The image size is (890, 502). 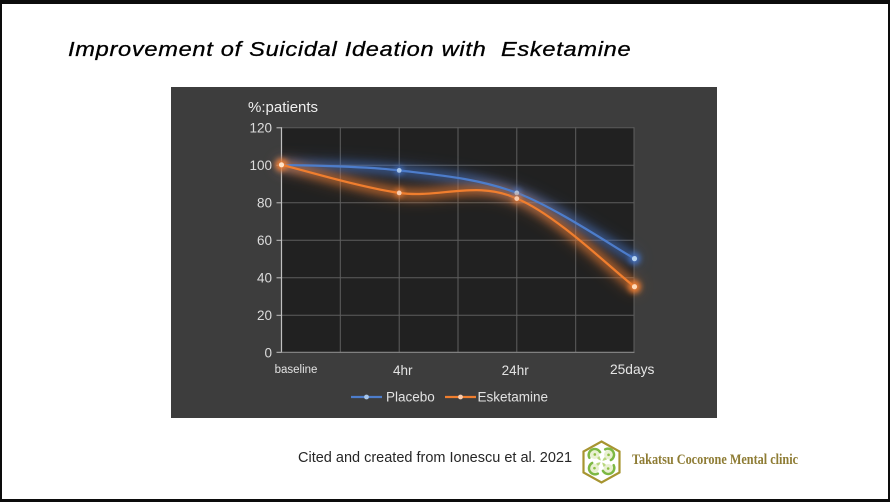 What do you see at coordinates (632, 369) in the screenshot?
I see `svg-text: 25days` at bounding box center [632, 369].